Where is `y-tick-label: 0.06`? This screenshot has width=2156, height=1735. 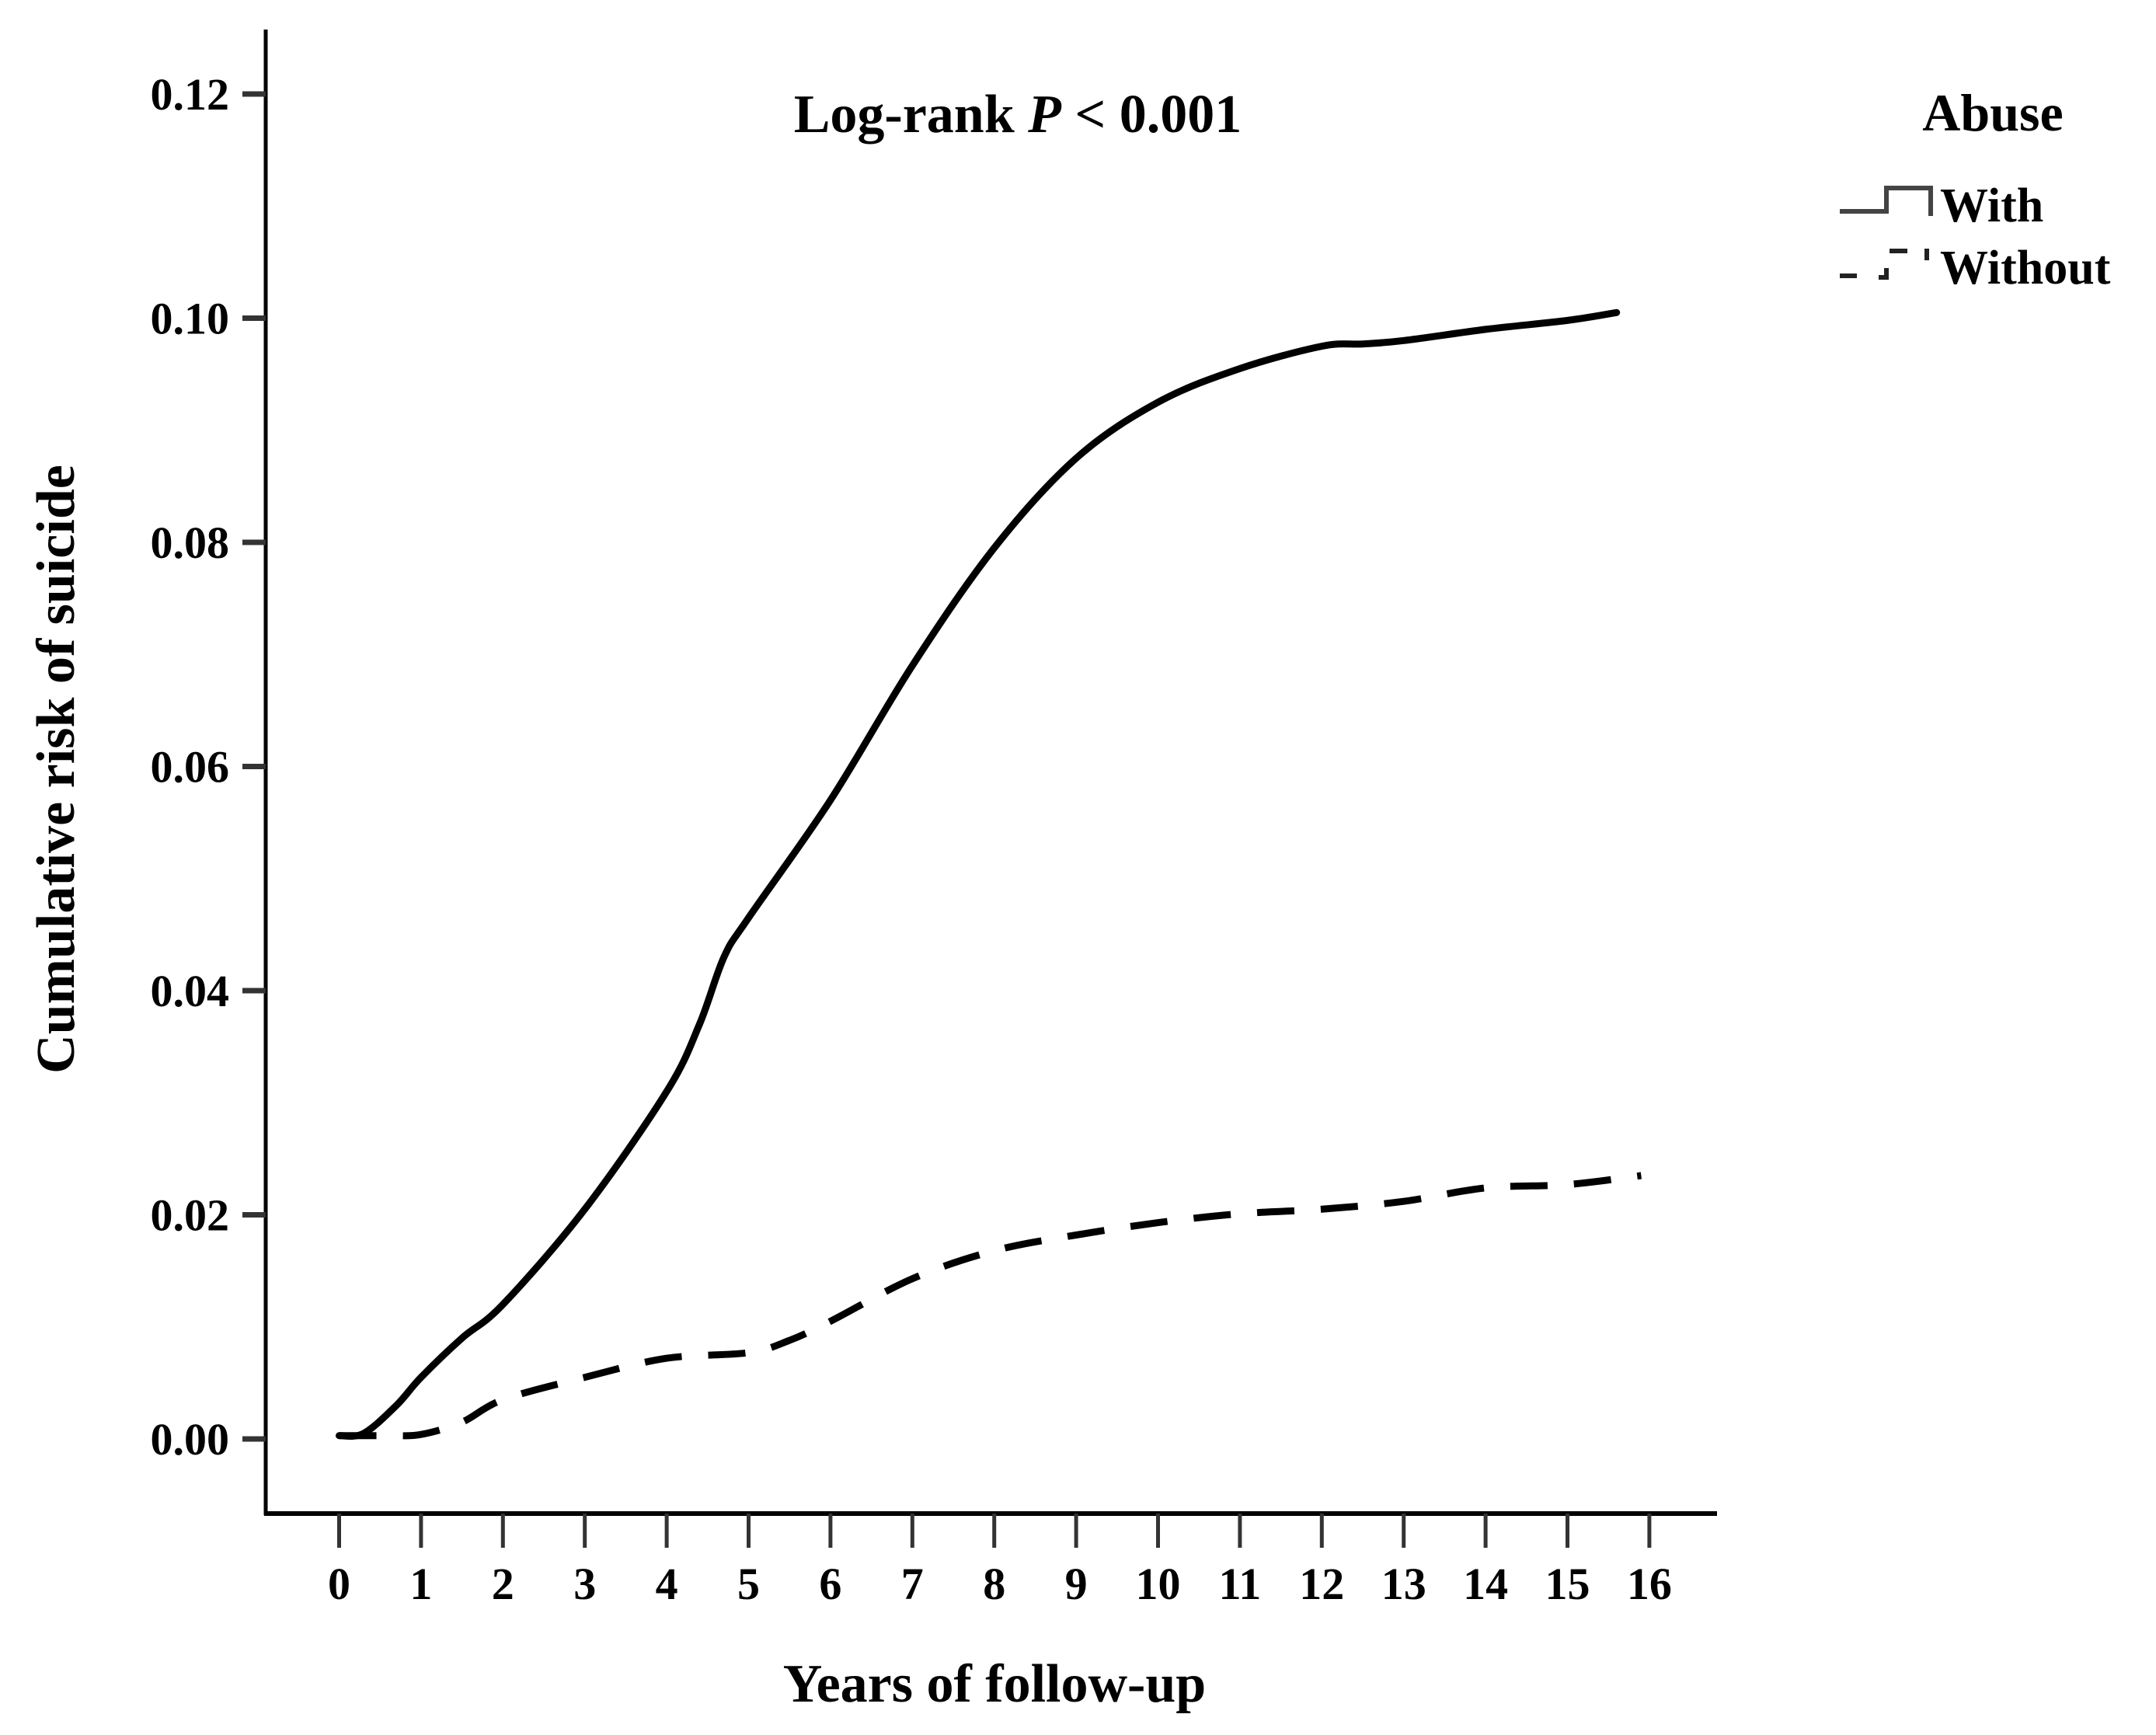 y-tick-label: 0.06 is located at coordinates (190, 767).